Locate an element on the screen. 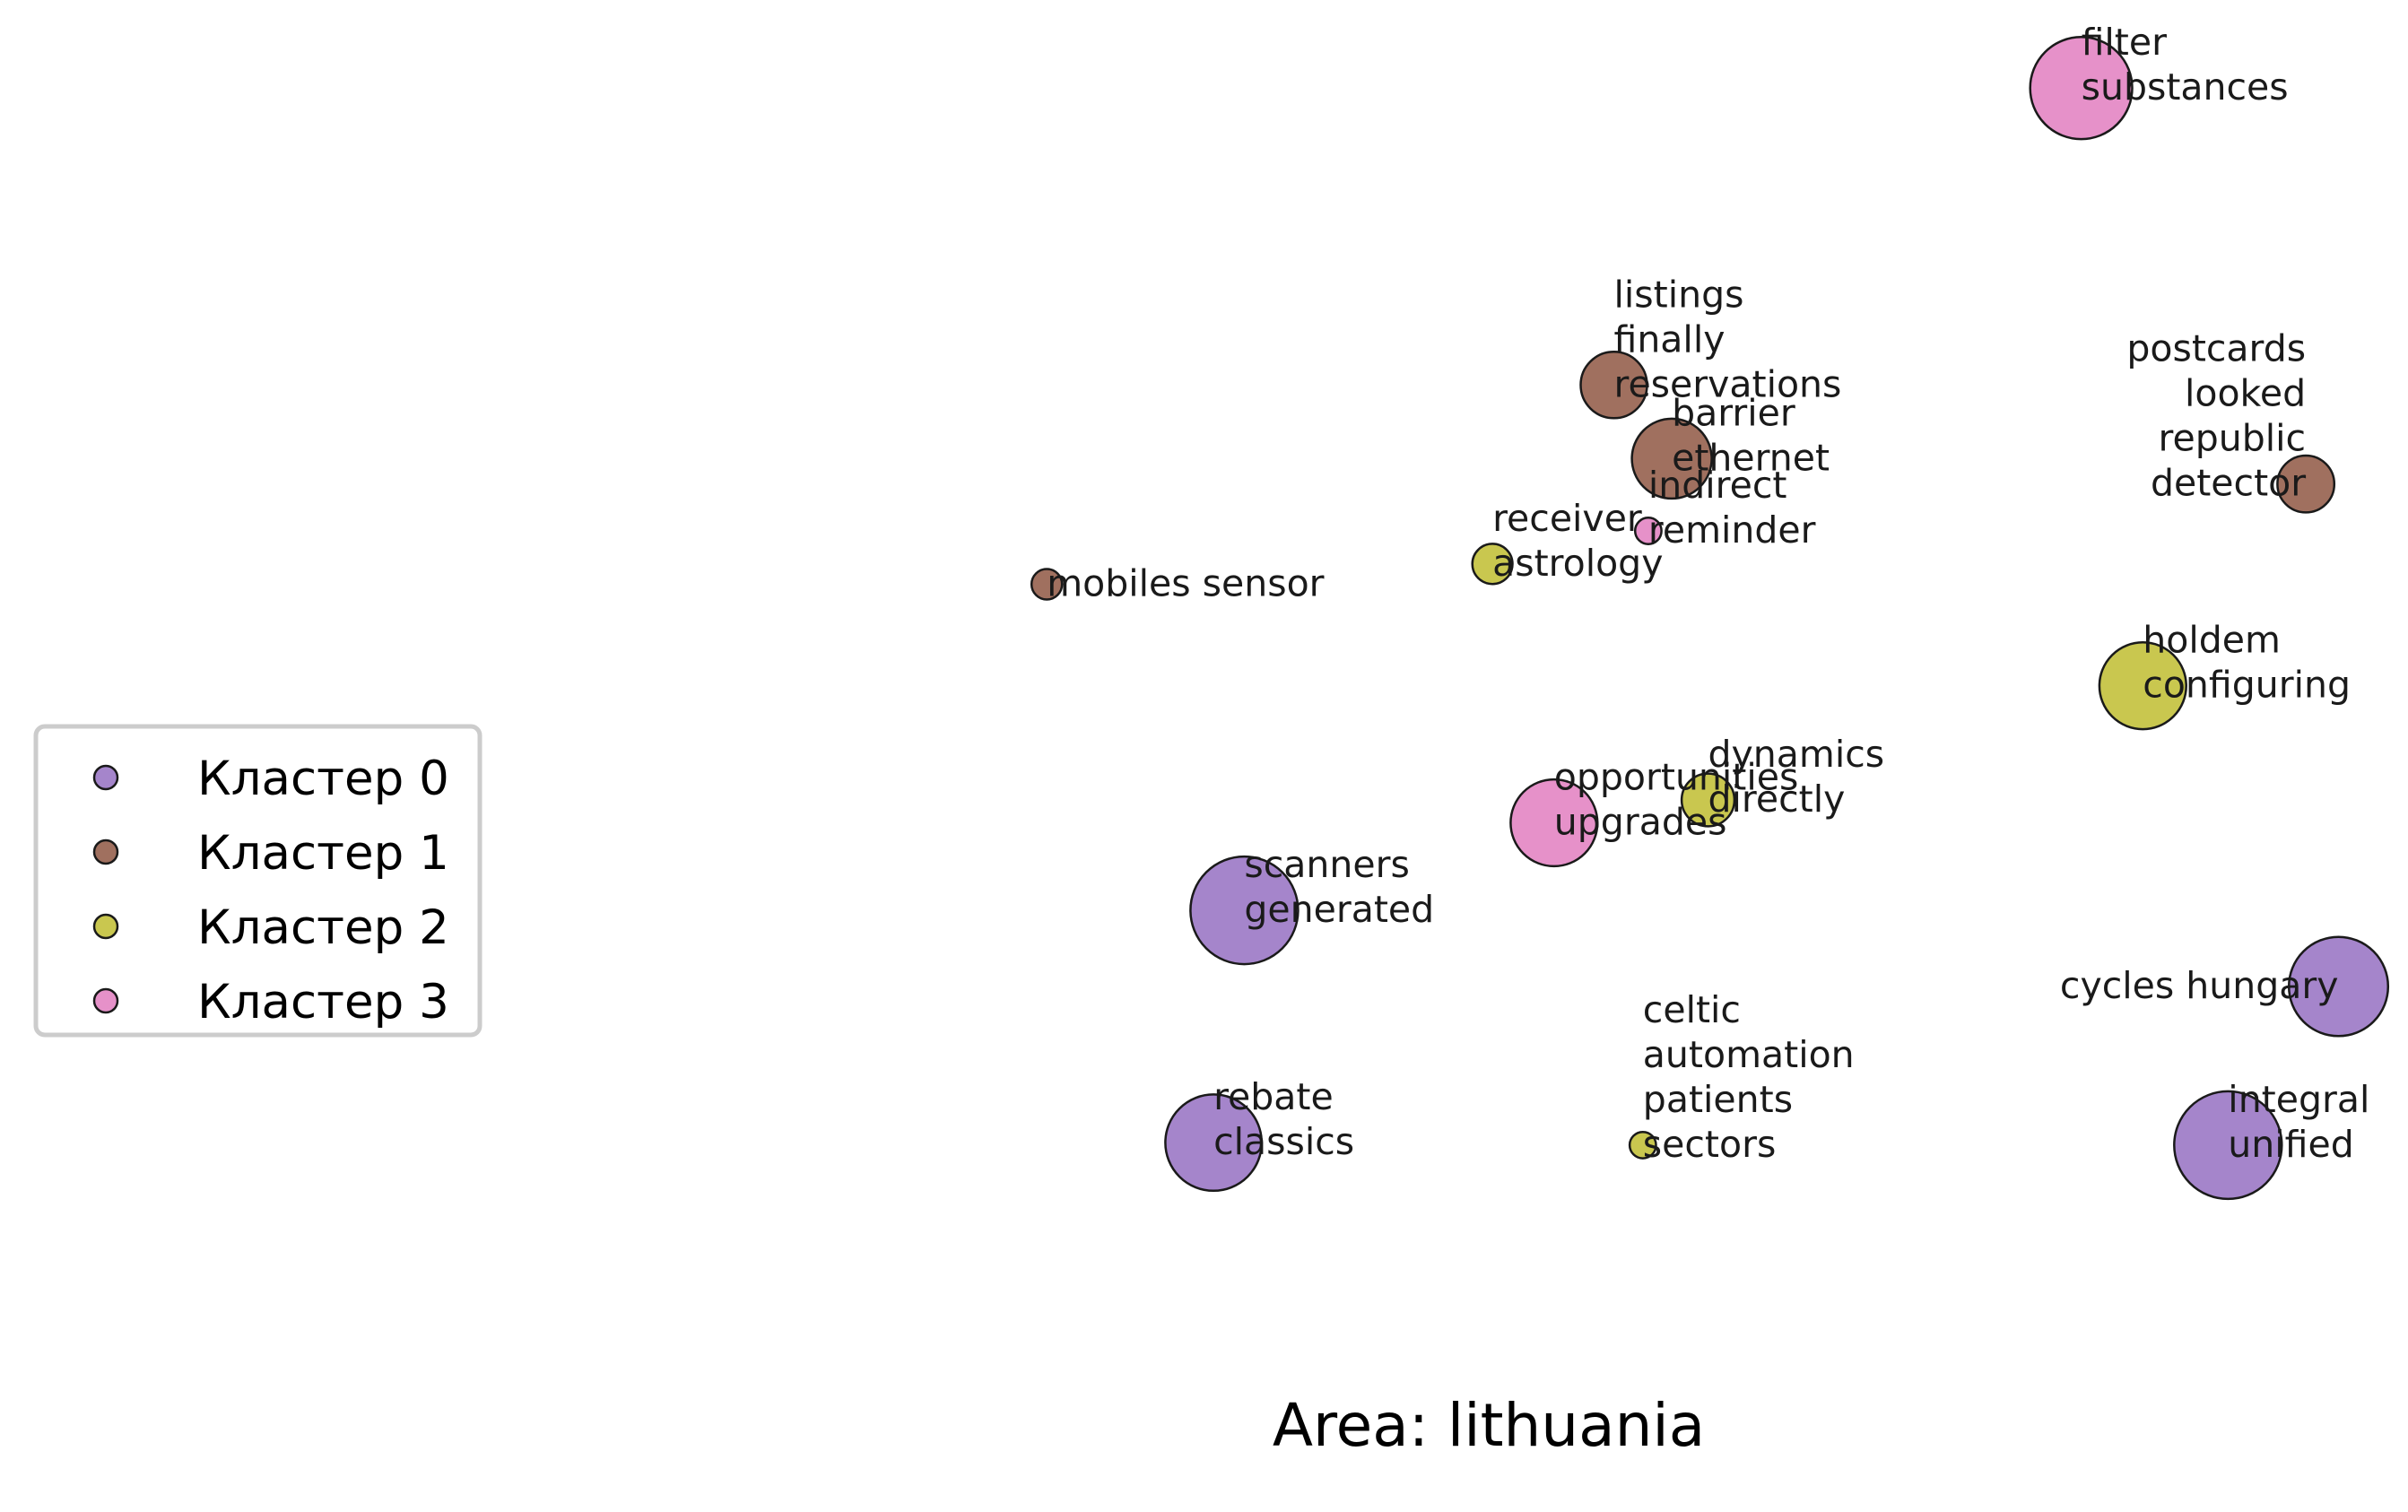 This screenshot has height=1512, width=2408. point-barrier-ethernet is located at coordinates (1672, 458).